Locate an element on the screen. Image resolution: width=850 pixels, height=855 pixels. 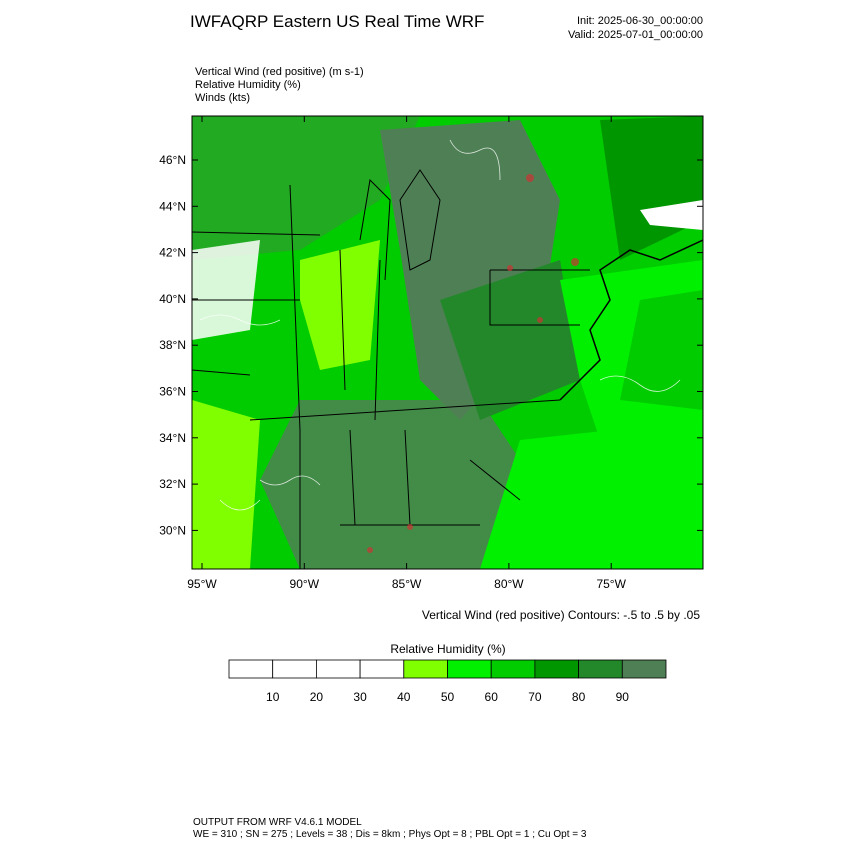
colorbar-label: 90 is located at coordinates (623, 697).